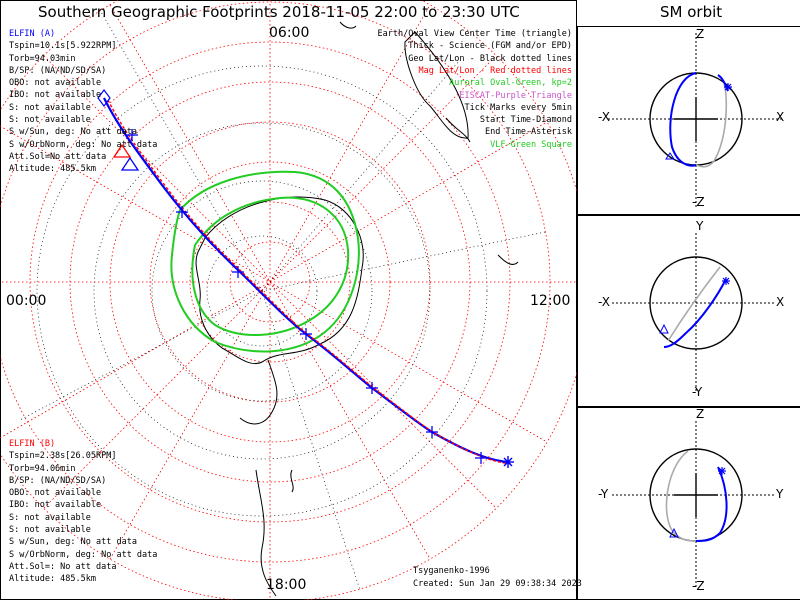 Image resolution: width=800 pixels, height=603 pixels. Describe the element at coordinates (525, 120) in the screenshot. I see `legend-item: Start Time-Diamond` at that location.